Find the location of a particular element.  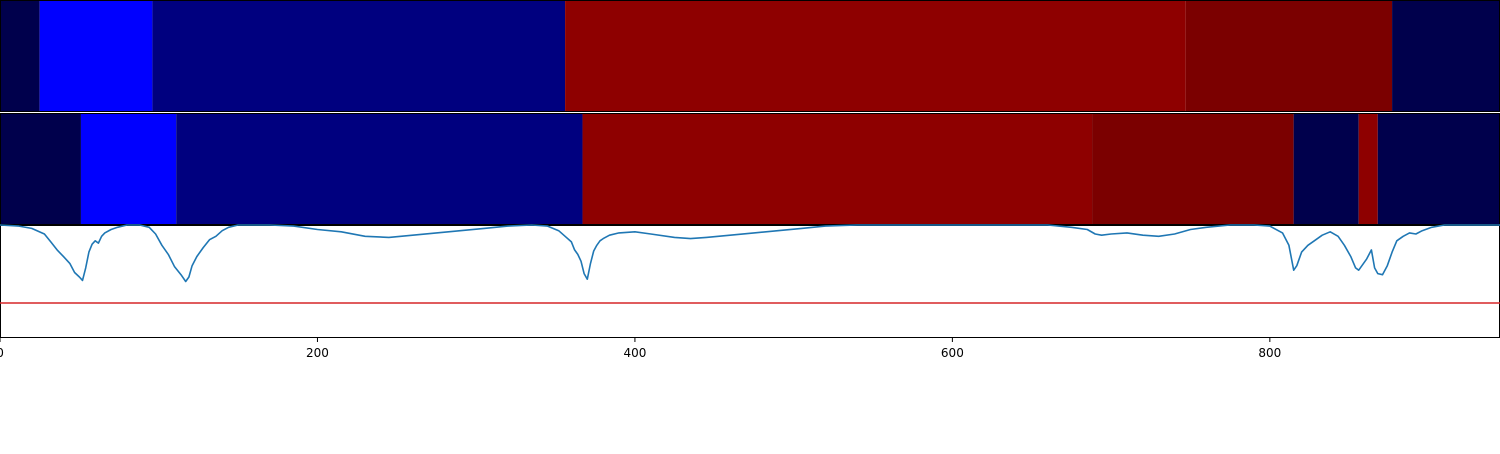

x-tick-label-200: 200 is located at coordinates (317, 353).